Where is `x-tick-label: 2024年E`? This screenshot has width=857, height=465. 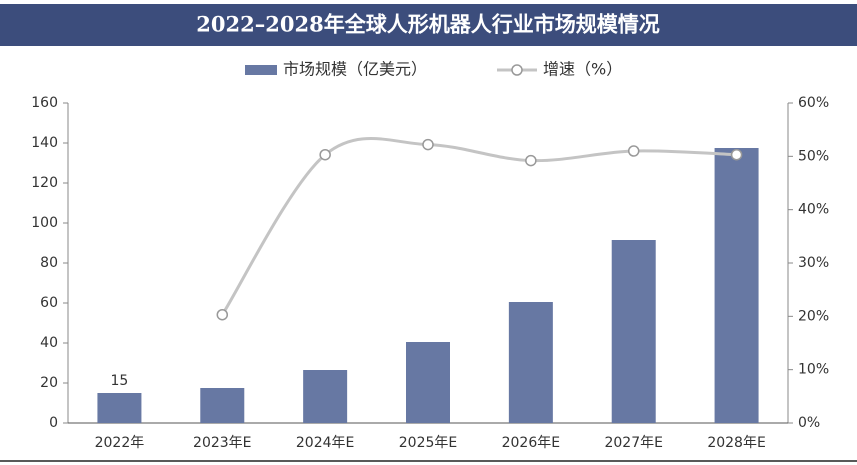
x-tick-label: 2024年E is located at coordinates (325, 443).